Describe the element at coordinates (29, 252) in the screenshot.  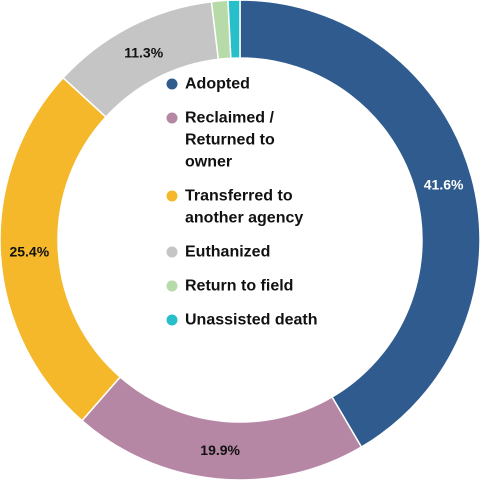
I see `slice-label-transferred: 25.4%` at that location.